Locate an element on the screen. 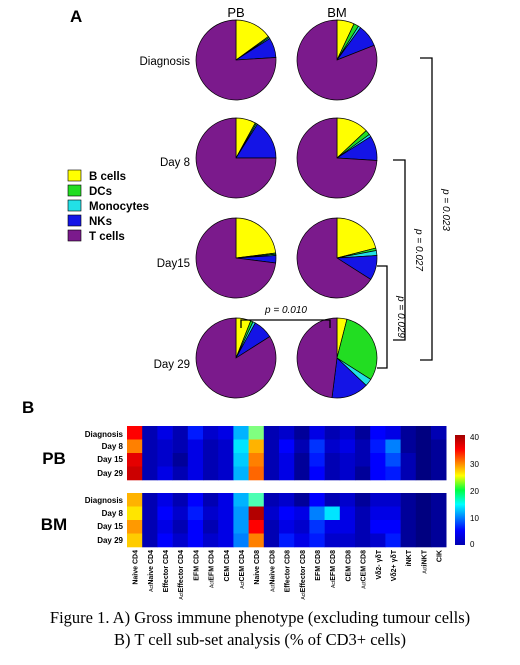  heatmap-column-prefix-13: Act is located at coordinates (334, 584).